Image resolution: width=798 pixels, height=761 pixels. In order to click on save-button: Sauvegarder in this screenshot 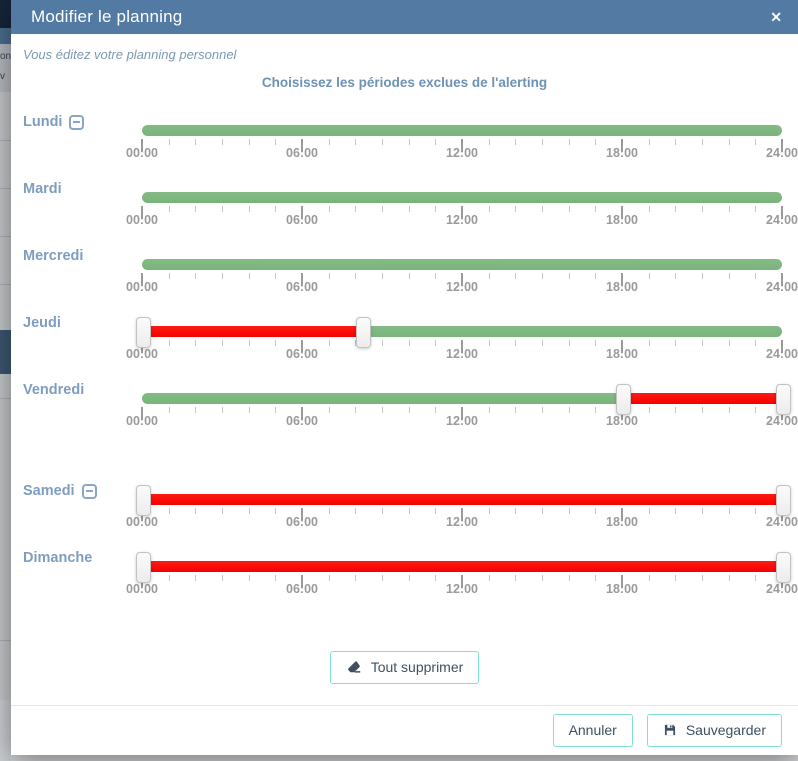, I will do `click(714, 730)`.